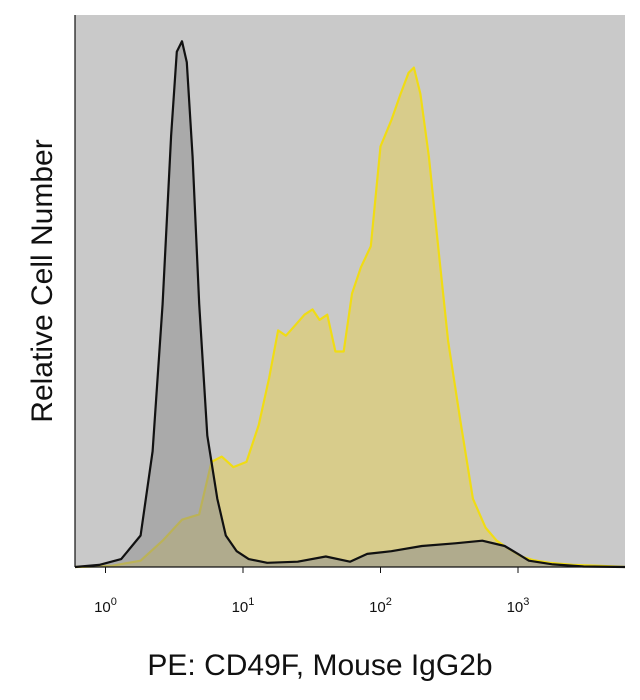 This screenshot has width=640, height=700. I want to click on x-tick-label: 10⁰, so click(105, 606).